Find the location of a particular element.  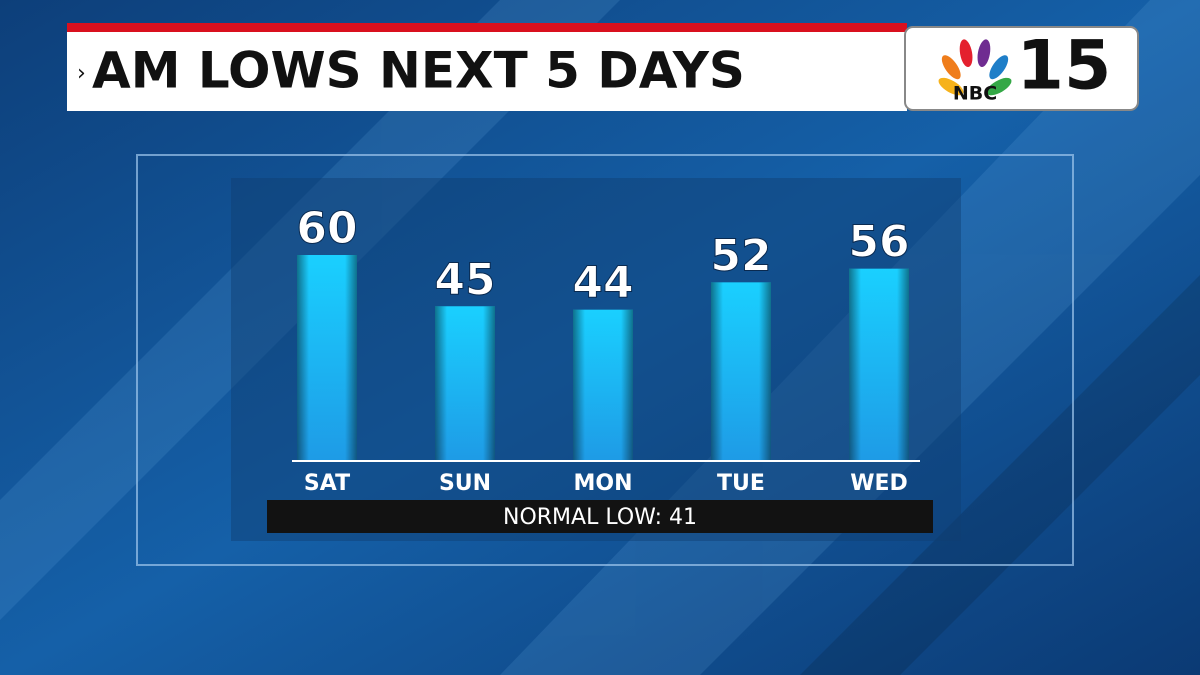

title-bar is located at coordinates (487, 71).